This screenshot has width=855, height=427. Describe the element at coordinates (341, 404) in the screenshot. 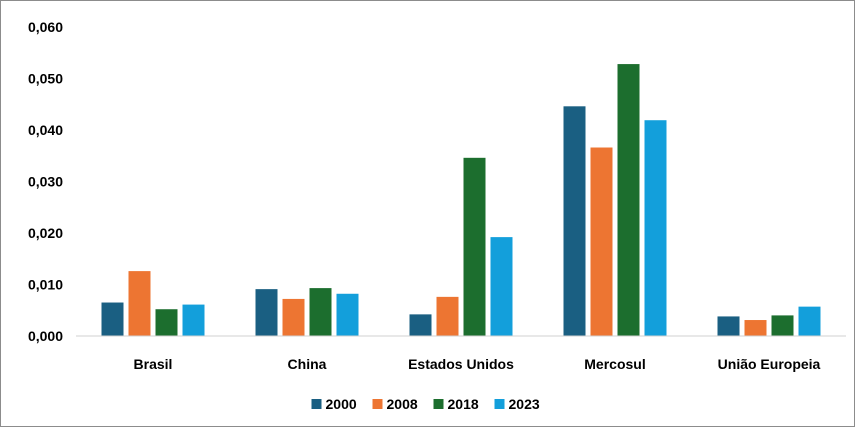

I see `legend-label-2000: 2000` at that location.